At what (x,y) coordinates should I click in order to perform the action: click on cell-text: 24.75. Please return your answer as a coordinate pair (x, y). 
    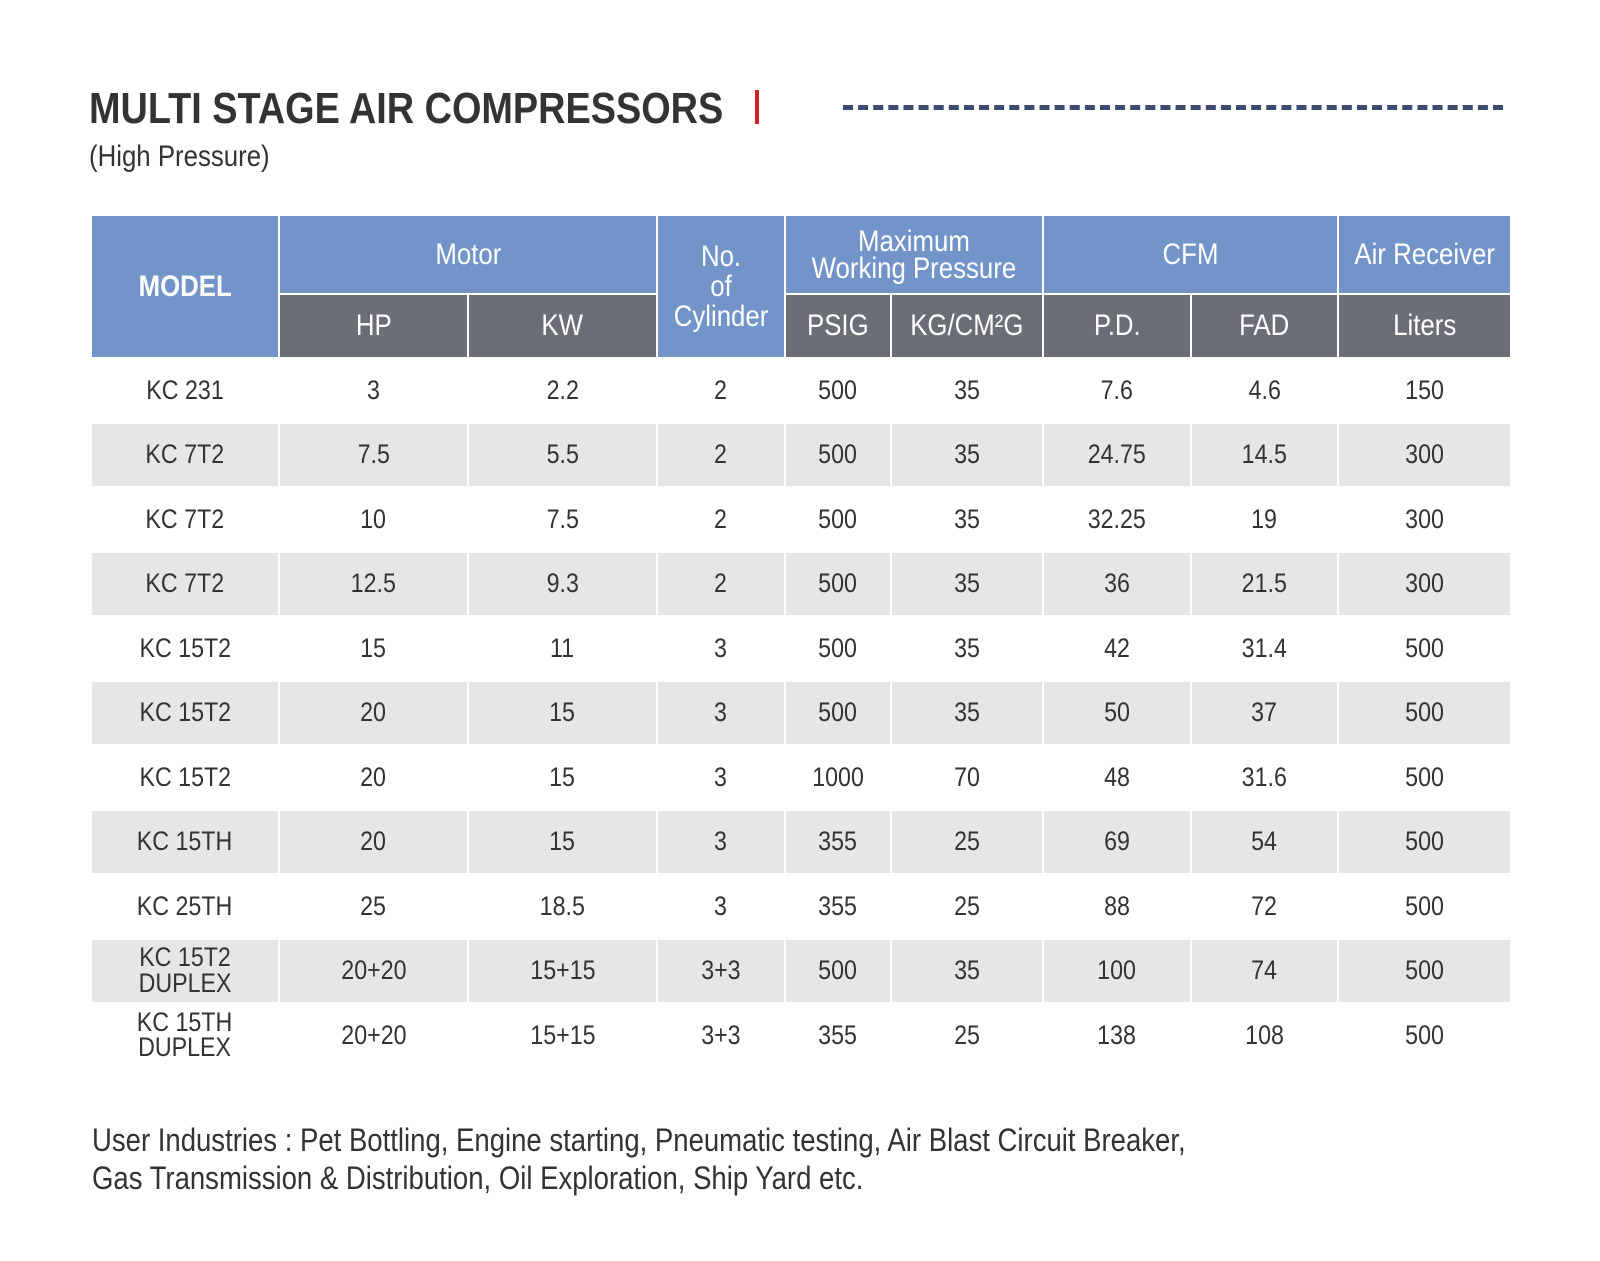
    Looking at the image, I should click on (1117, 454).